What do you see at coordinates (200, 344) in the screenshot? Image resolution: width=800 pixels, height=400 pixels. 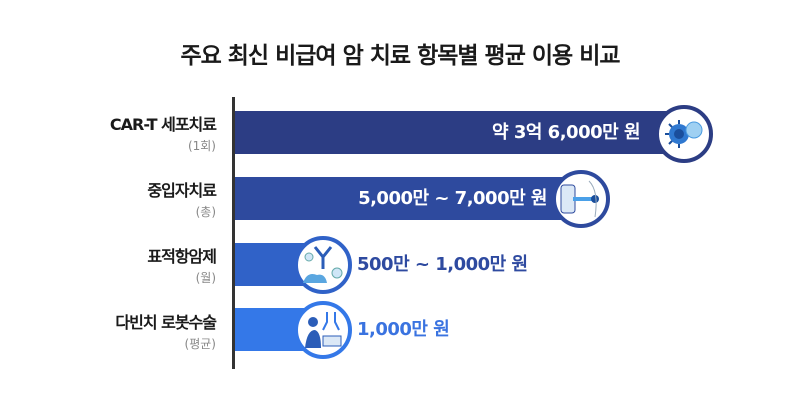 I see `category-unit: (평균)` at bounding box center [200, 344].